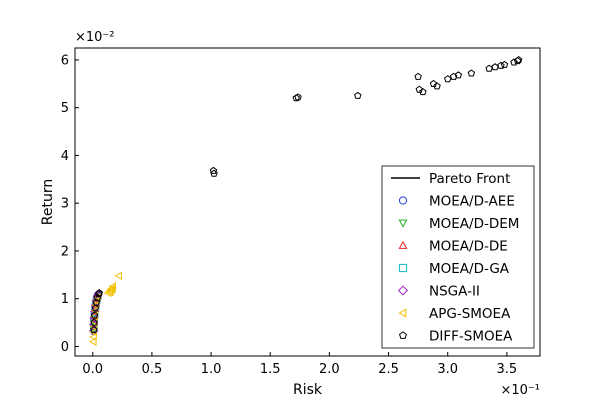  Describe the element at coordinates (65, 347) in the screenshot. I see `y-tick-label: 0` at that location.